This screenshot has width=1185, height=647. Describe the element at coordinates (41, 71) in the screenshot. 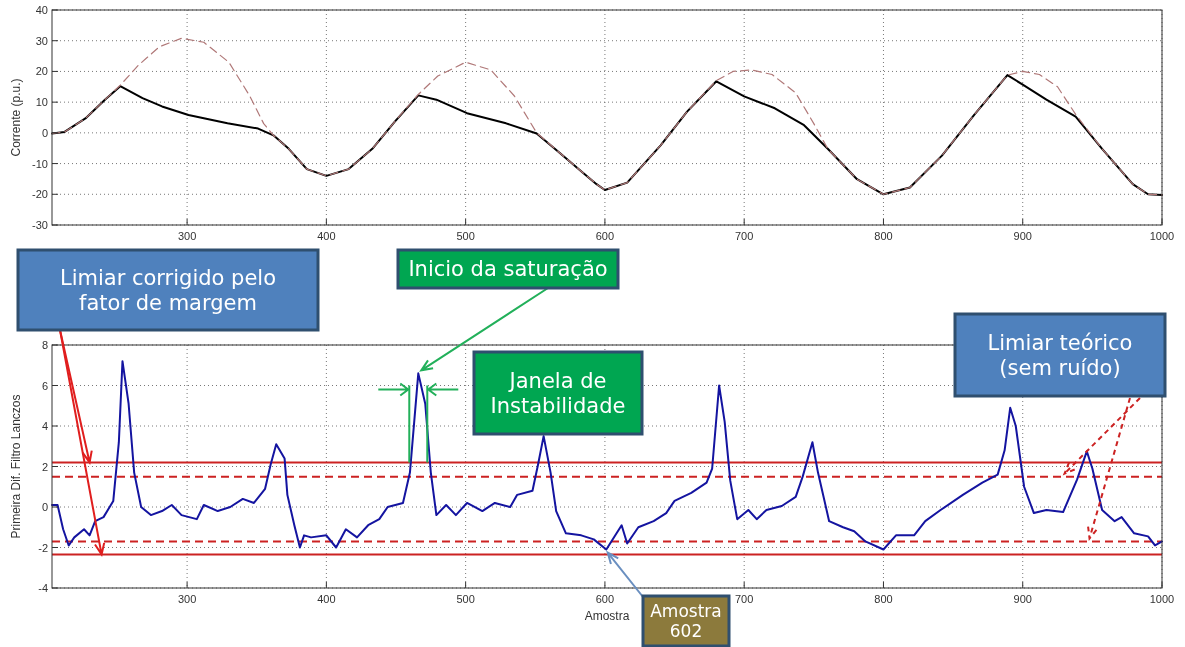

I see `y-tick-label: 20` at that location.